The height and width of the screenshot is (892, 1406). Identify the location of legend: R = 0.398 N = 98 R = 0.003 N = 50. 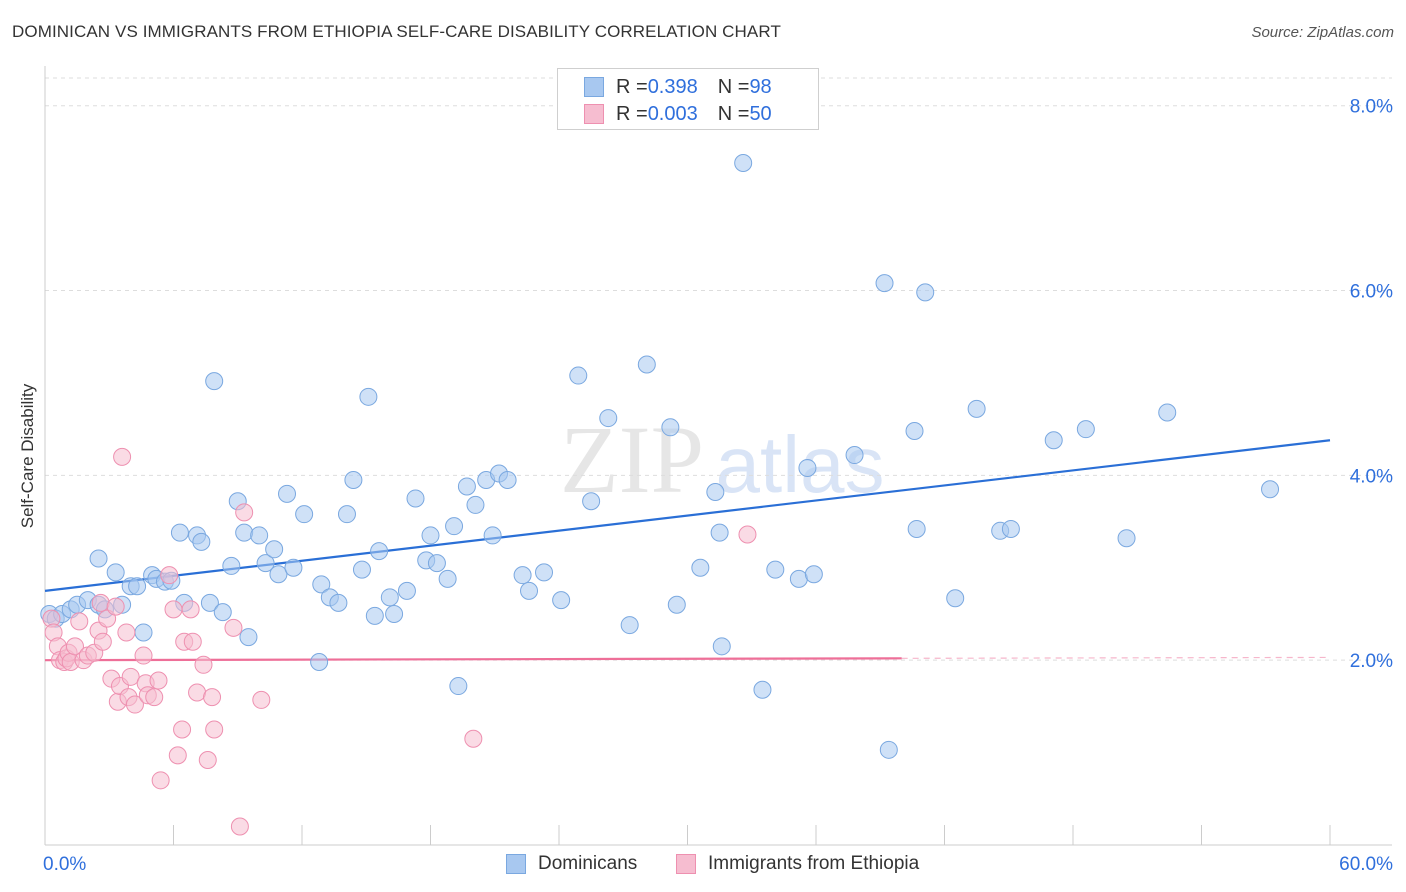
(688, 99).